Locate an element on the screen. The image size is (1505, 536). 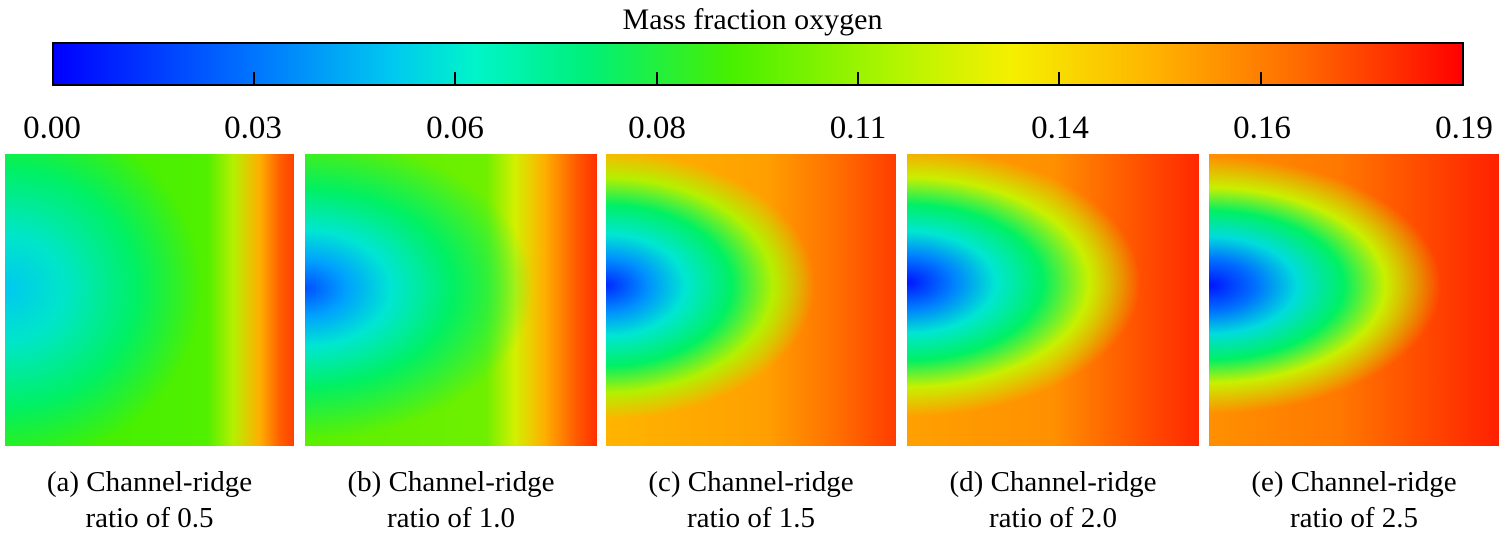
caption-line2: ratio of 2.5 is located at coordinates (1354, 518).